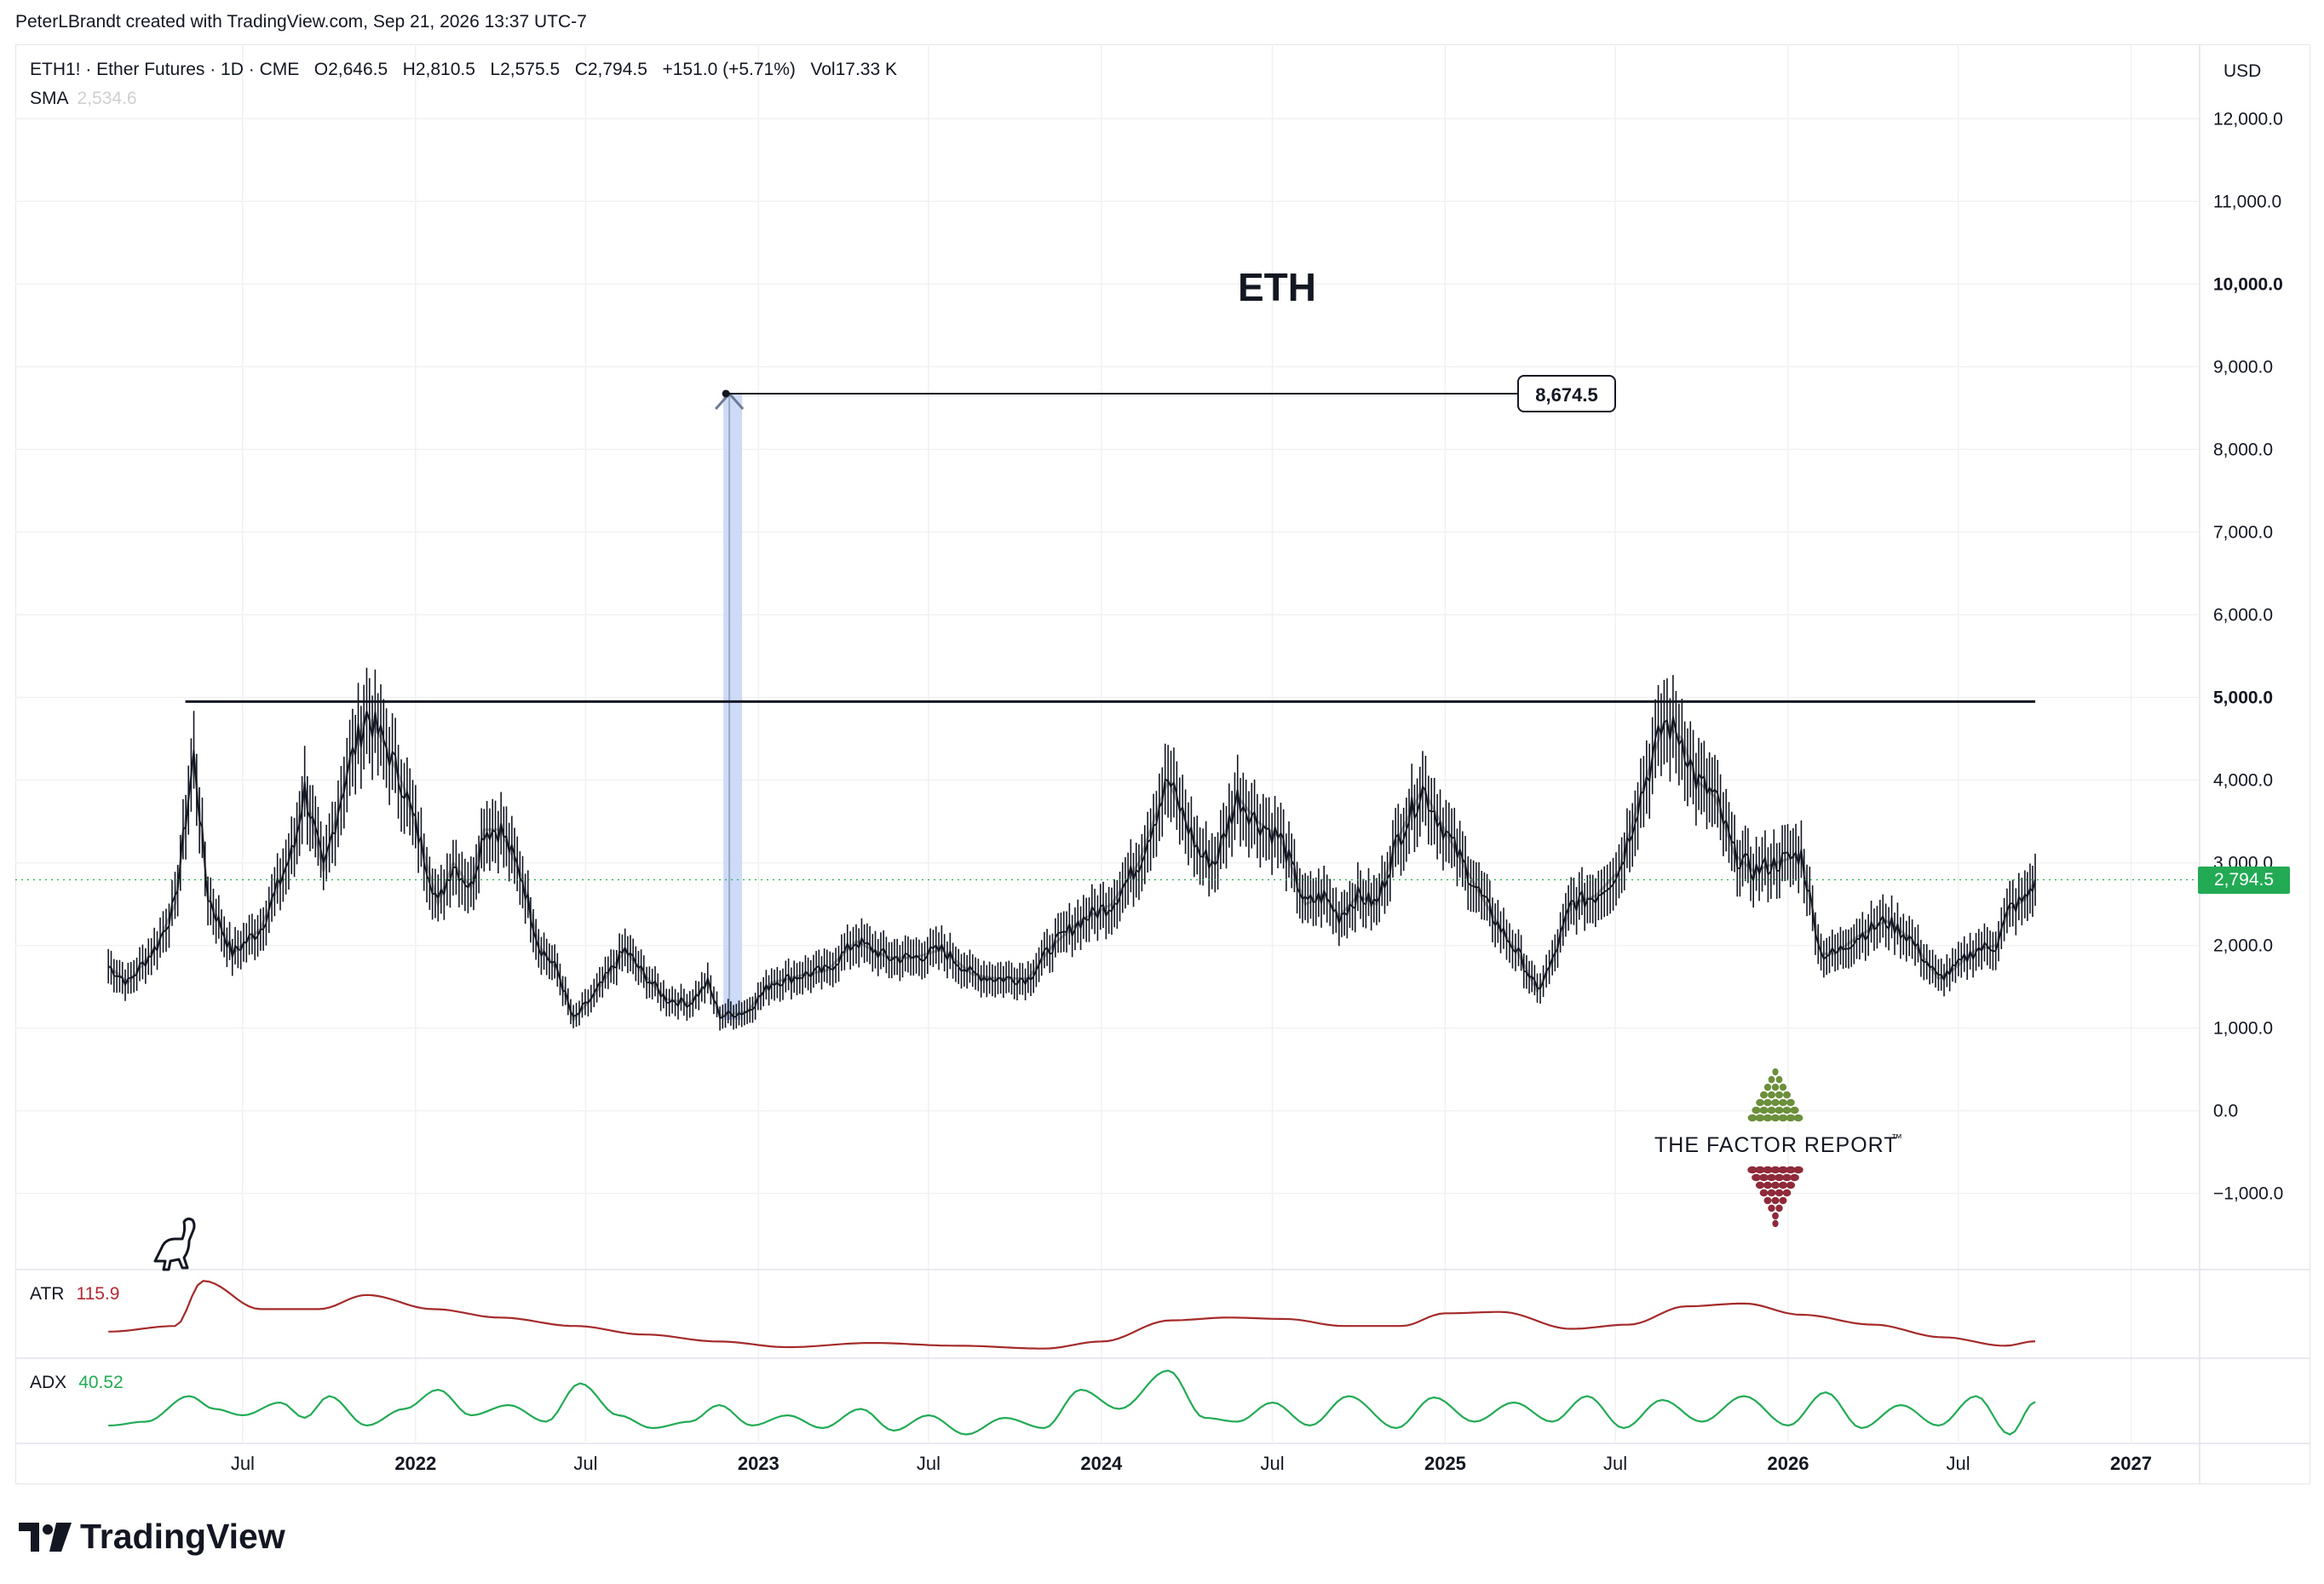 This screenshot has height=1584, width=2324. What do you see at coordinates (2243, 532) in the screenshot?
I see `y-tick-label: 7,000.0` at bounding box center [2243, 532].